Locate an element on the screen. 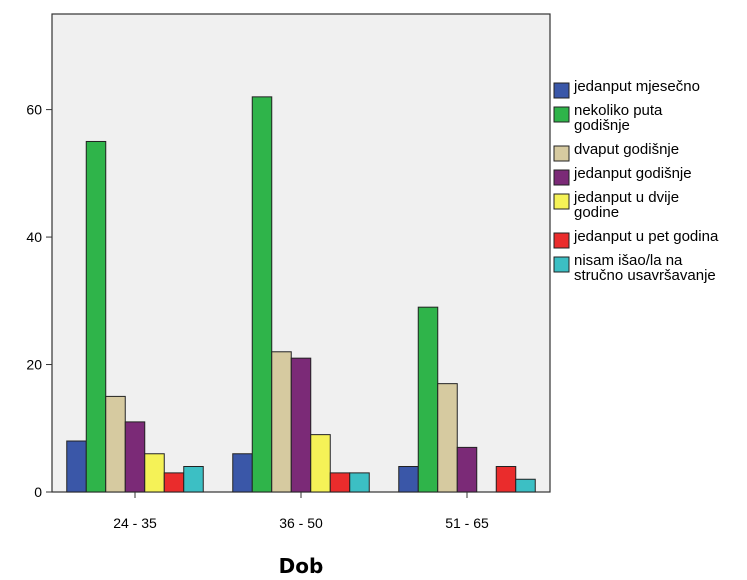 The height and width of the screenshot is (580, 747). y-tick-label: 0 is located at coordinates (38, 492).